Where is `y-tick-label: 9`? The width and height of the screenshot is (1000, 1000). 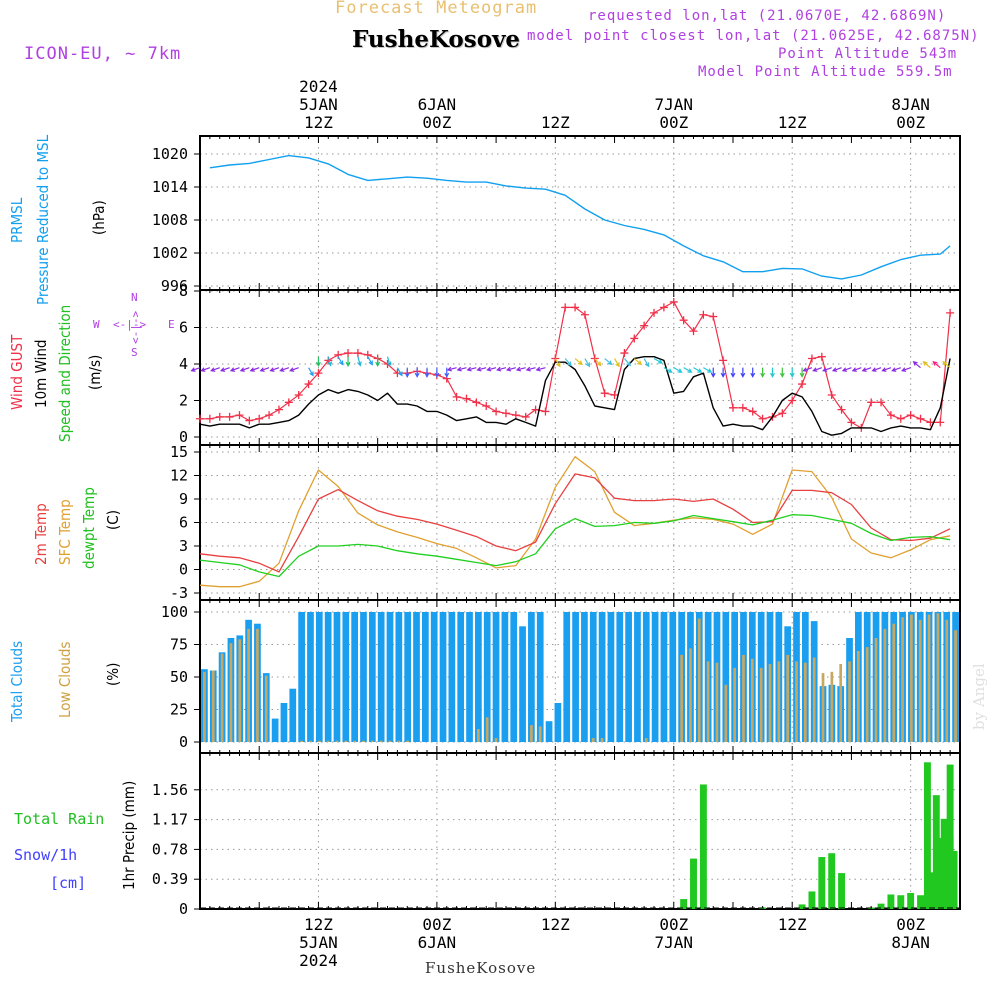
y-tick-label: 9 is located at coordinates (183, 499).